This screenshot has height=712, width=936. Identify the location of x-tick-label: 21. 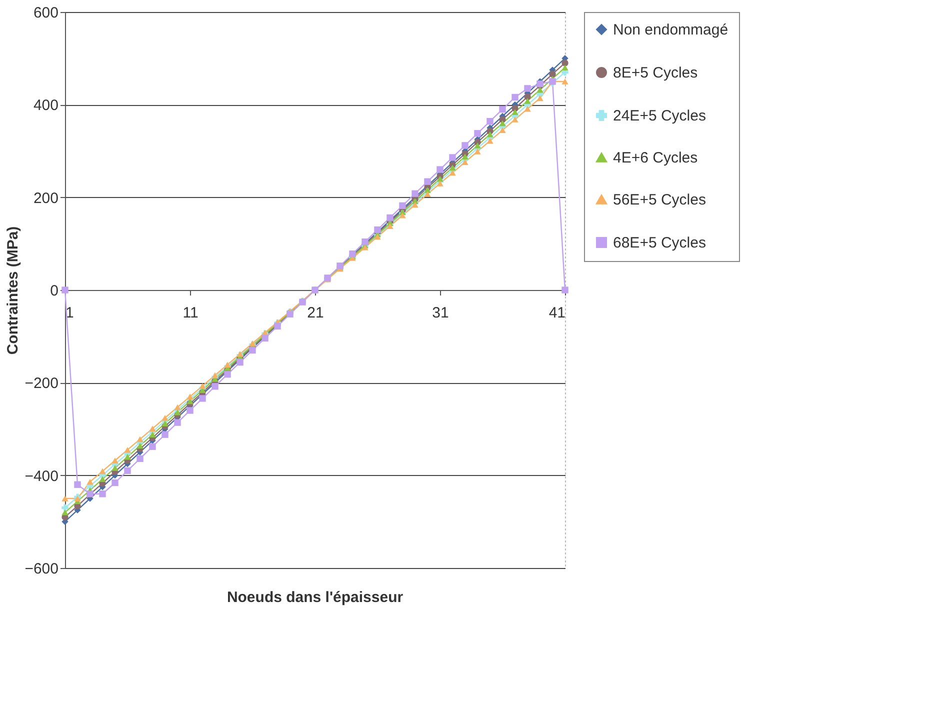
(315, 313).